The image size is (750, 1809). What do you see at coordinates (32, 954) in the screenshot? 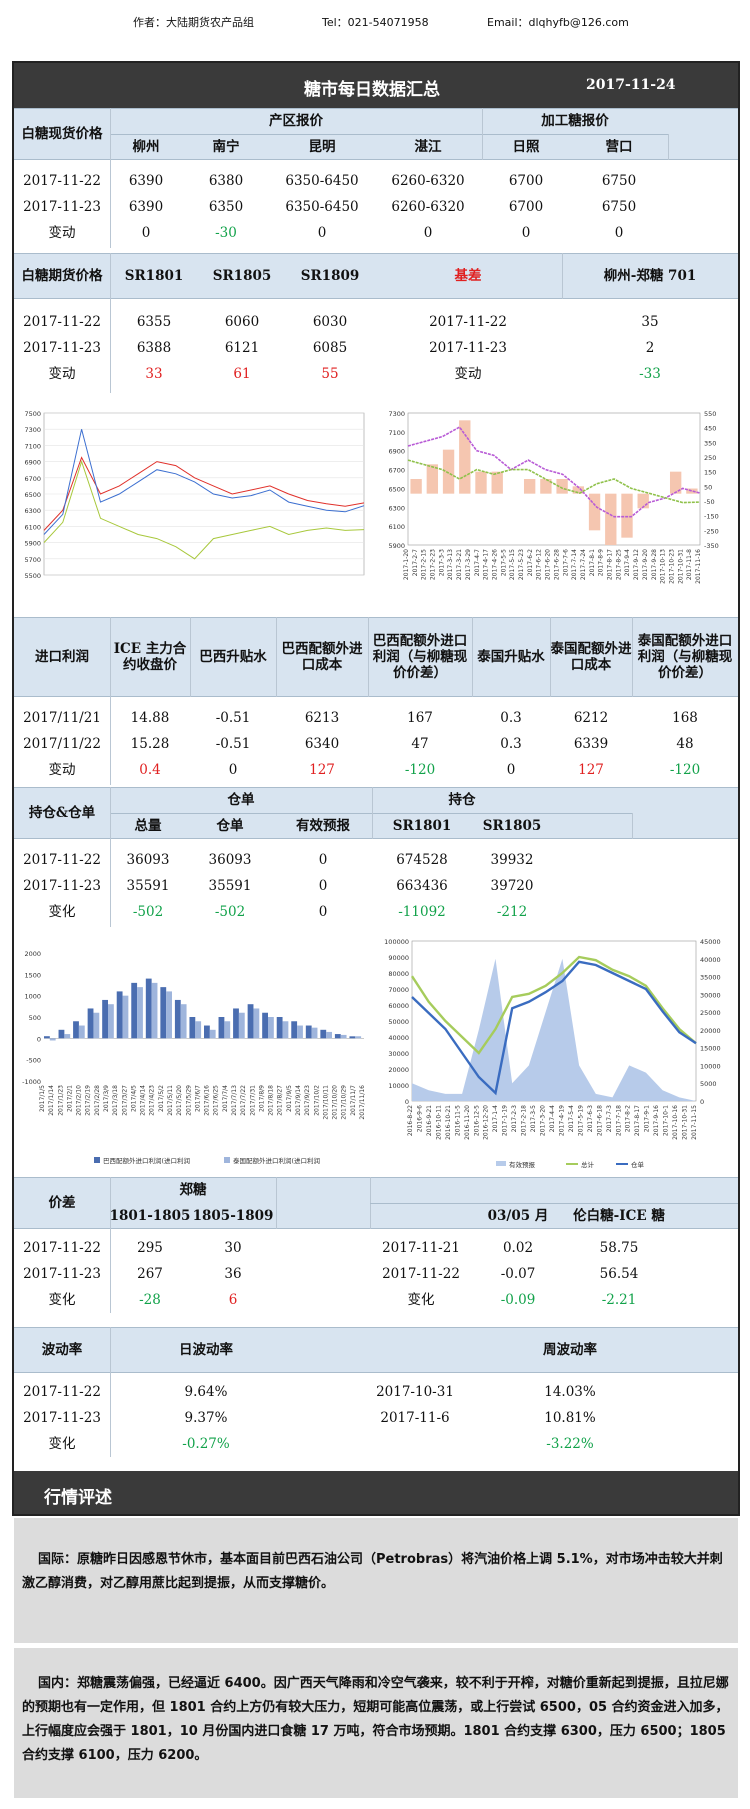
I see `y-tick-label: 2000` at bounding box center [32, 954].